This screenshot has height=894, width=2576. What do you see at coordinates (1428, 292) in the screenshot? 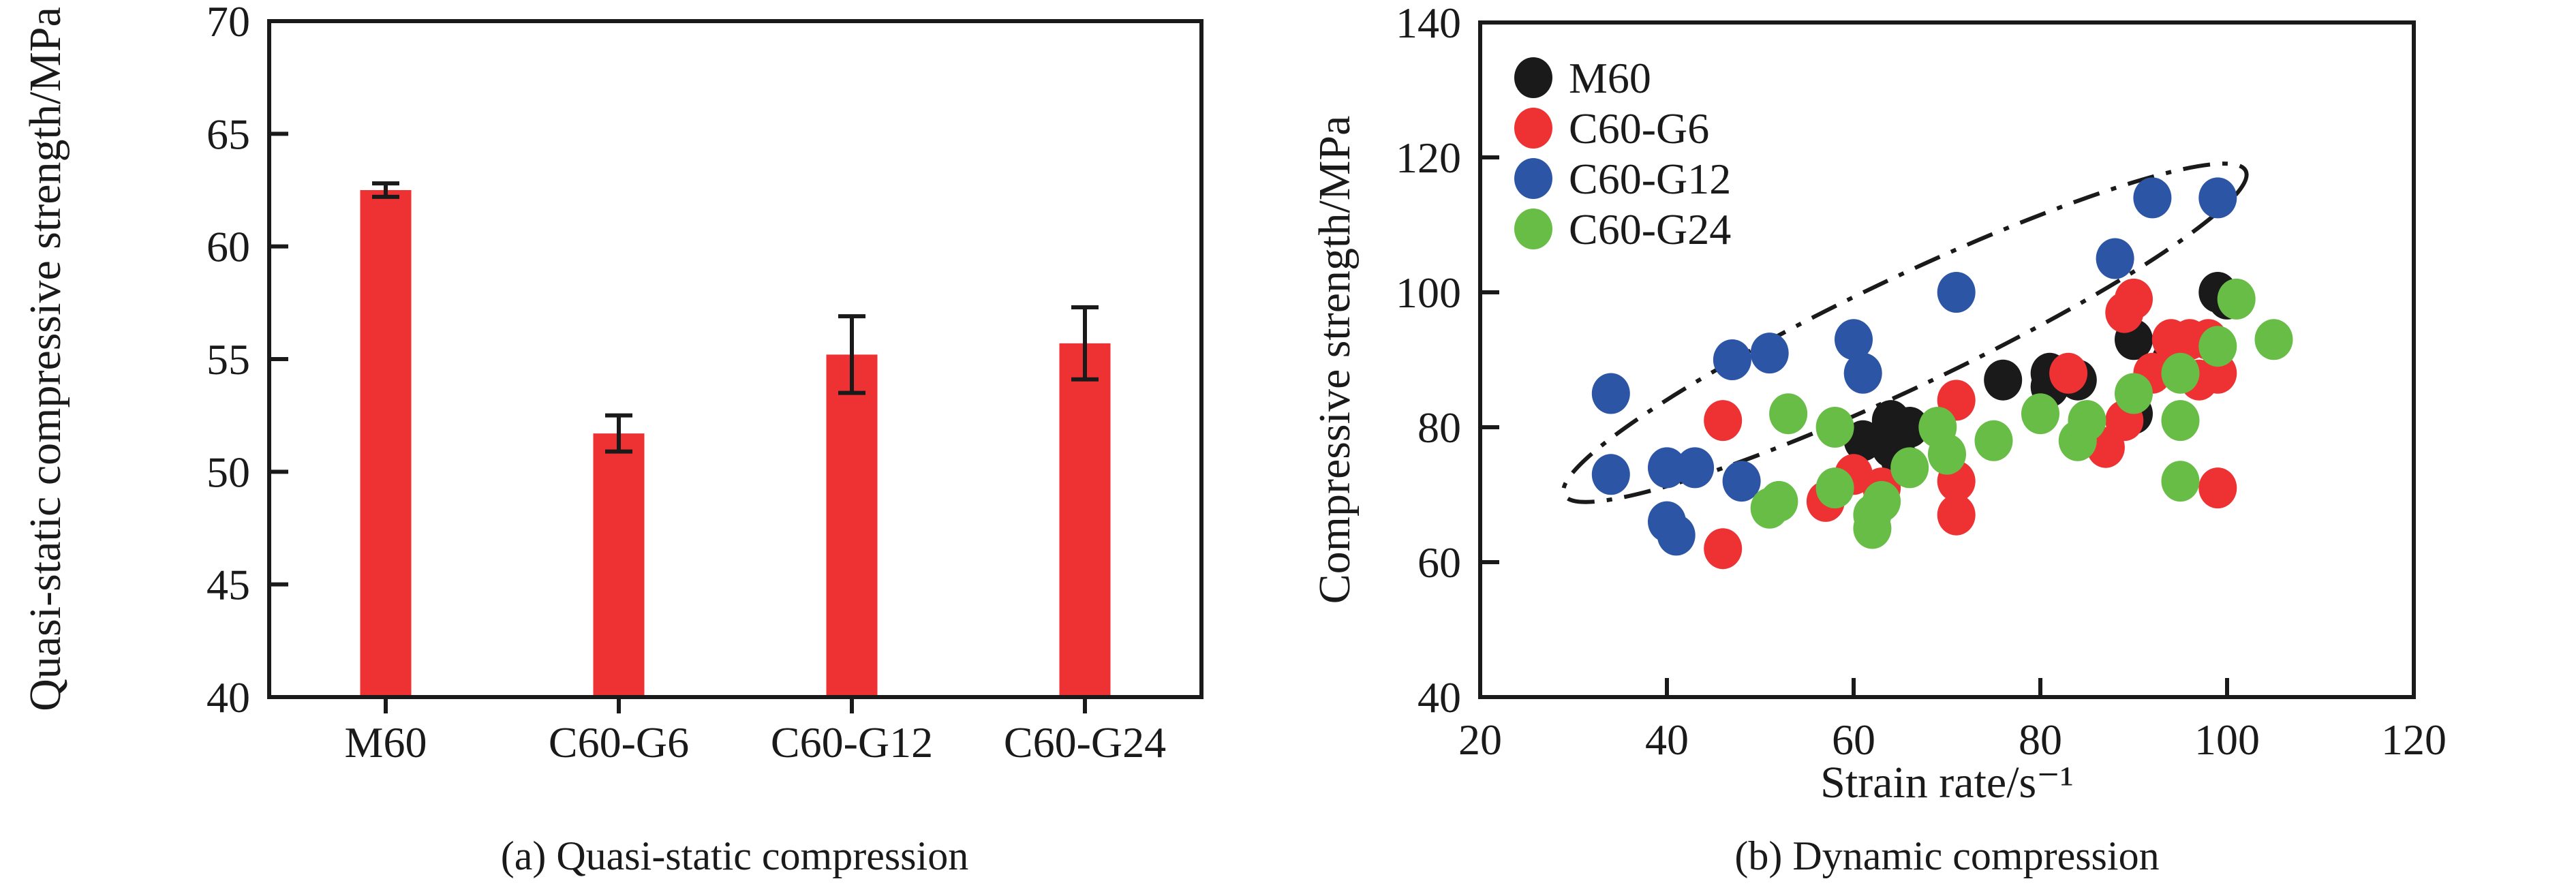
I see `y-tick-label: 100` at bounding box center [1428, 292].